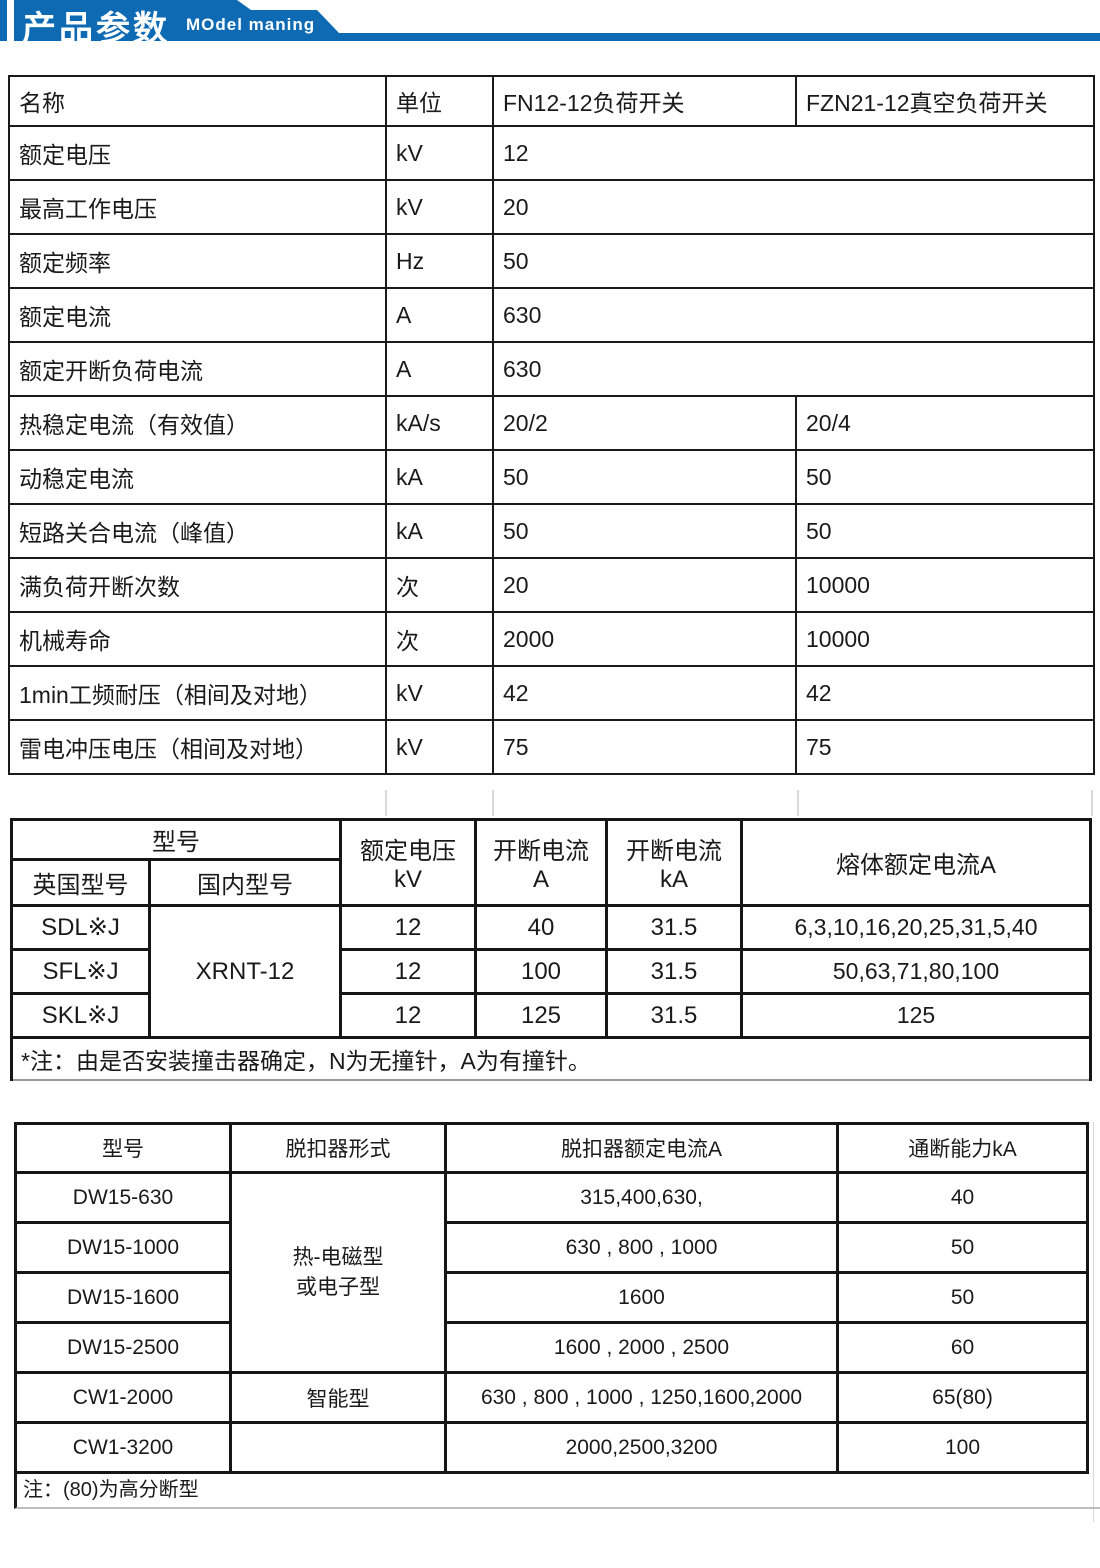 Image resolution: width=1100 pixels, height=1568 pixels. Describe the element at coordinates (197, 531) in the screenshot. I see `param-name-cell: 短路关合电流（峰值）` at that location.